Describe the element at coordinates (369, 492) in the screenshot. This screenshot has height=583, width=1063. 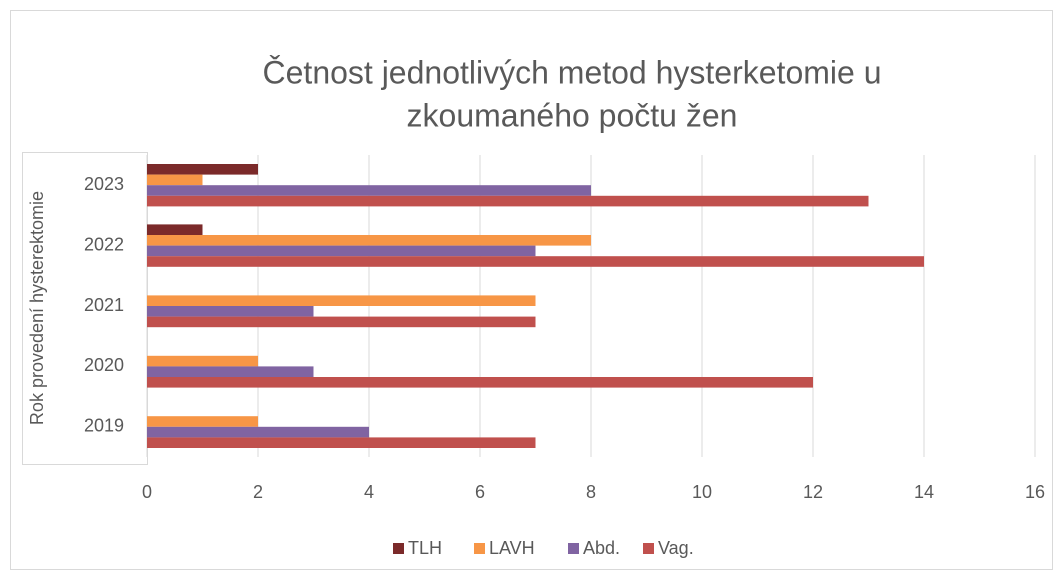
I see `x-tick-label: 4` at that location.